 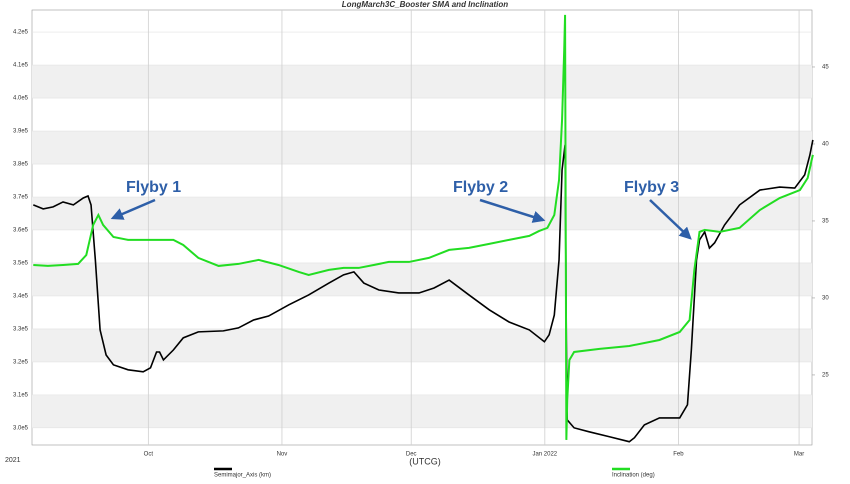 What do you see at coordinates (21, 297) in the screenshot?
I see `y-tick-label: 3.4e5` at bounding box center [21, 297].